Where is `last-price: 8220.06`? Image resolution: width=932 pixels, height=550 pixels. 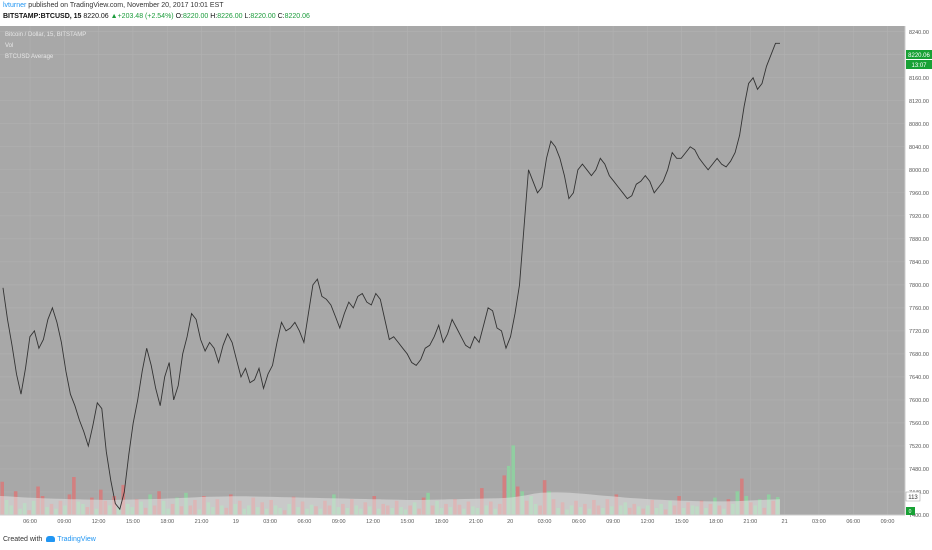 last-price: 8220.06 is located at coordinates (96, 16).